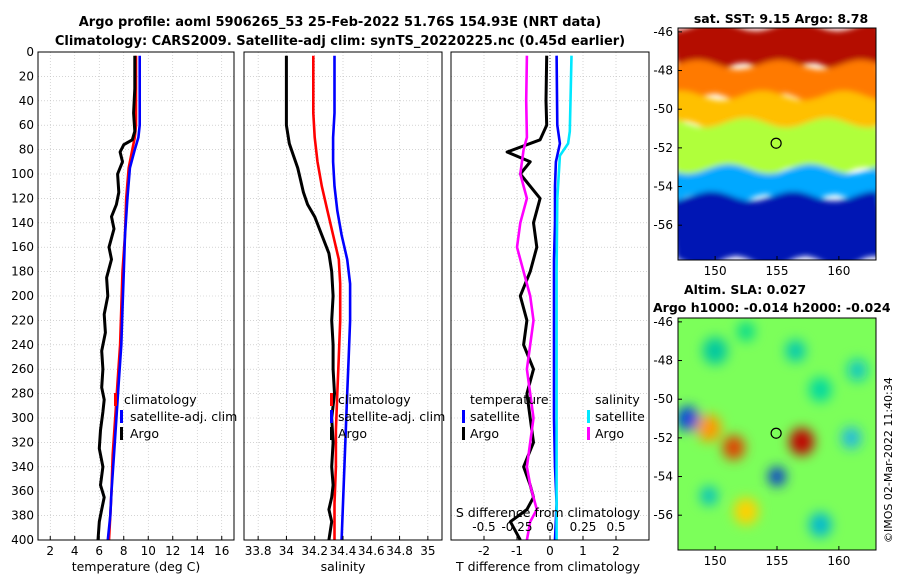 The image size is (900, 580). I want to click on sla-map-title-line1: Altim. SLA: 0.027, so click(745, 289).